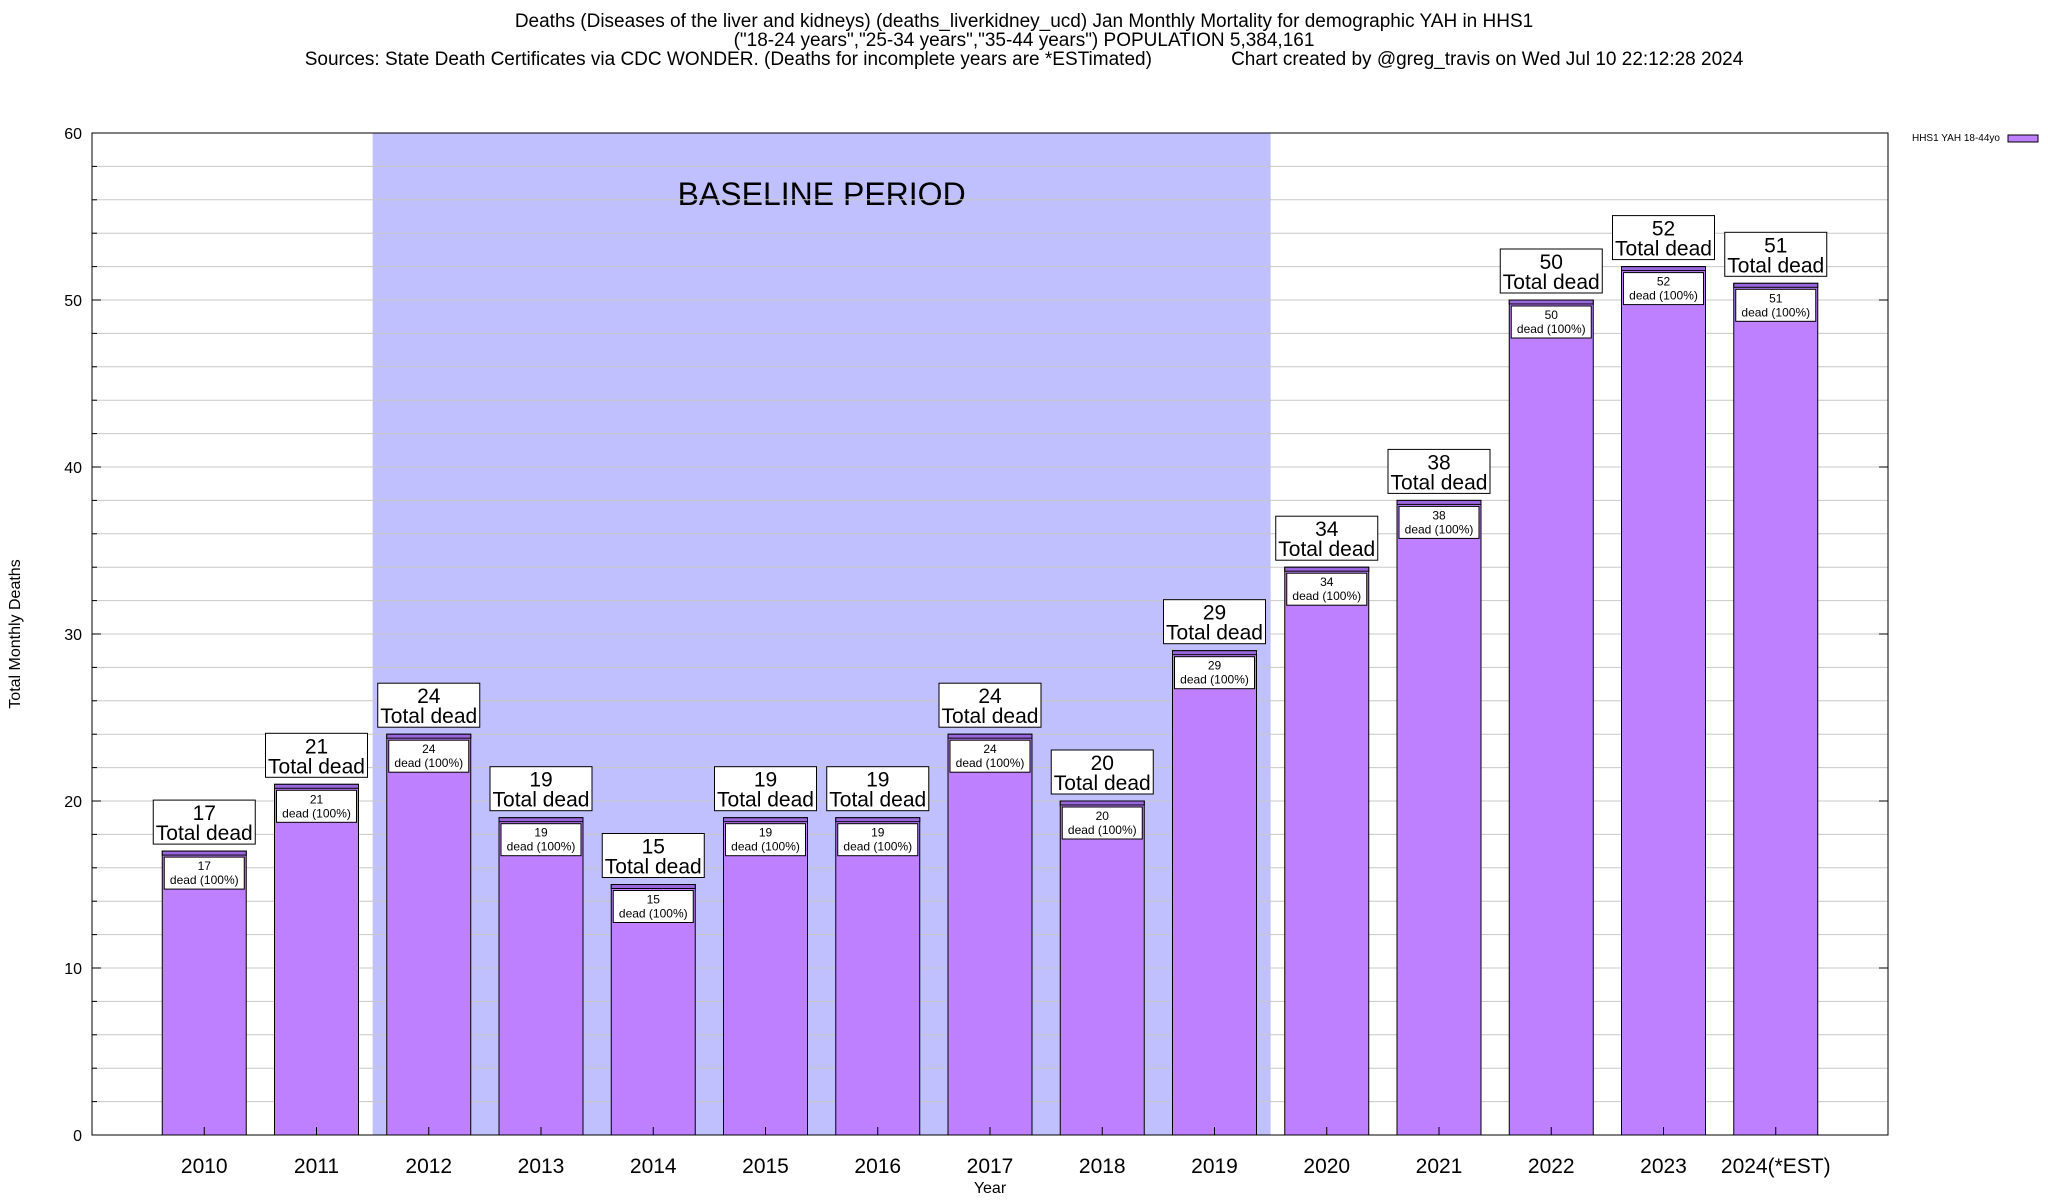  What do you see at coordinates (541, 1166) in the screenshot?
I see `x-tick-label: 2013` at bounding box center [541, 1166].